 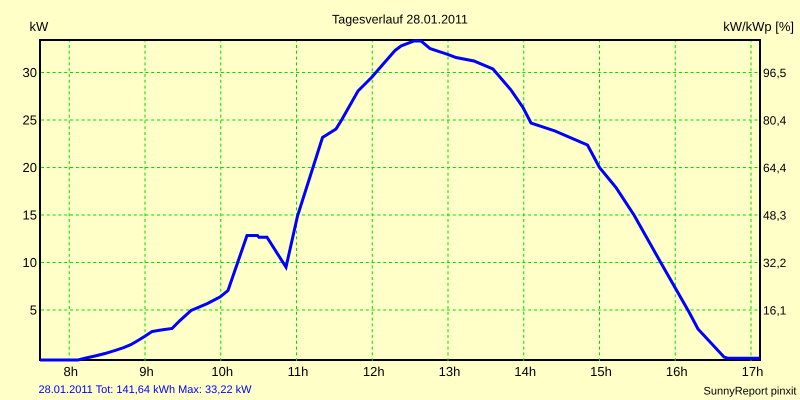 What do you see at coordinates (525, 371) in the screenshot?
I see `svg-text: 14h` at bounding box center [525, 371].